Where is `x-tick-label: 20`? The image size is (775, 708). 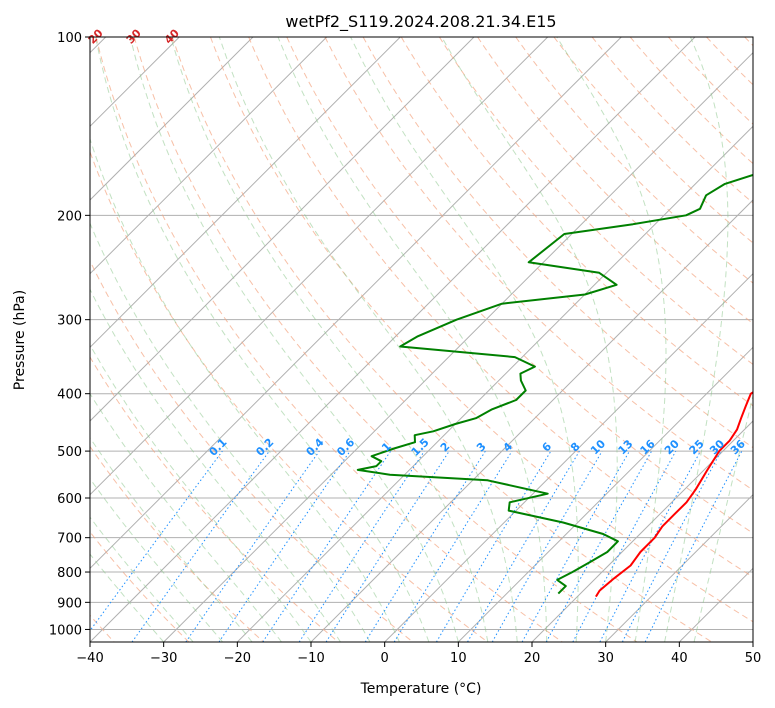 x-tick-label: 20 is located at coordinates (532, 658).